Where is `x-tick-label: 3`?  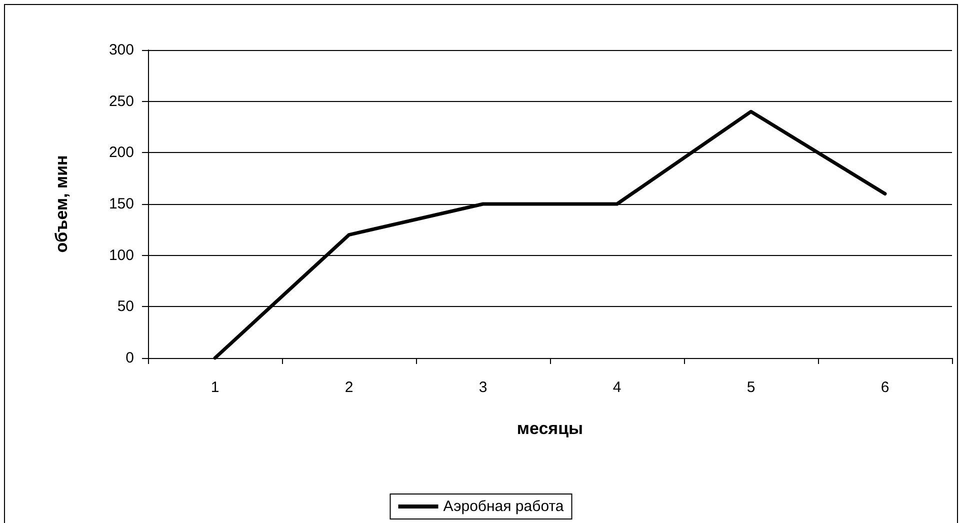
x-tick-label: 3 is located at coordinates (483, 387).